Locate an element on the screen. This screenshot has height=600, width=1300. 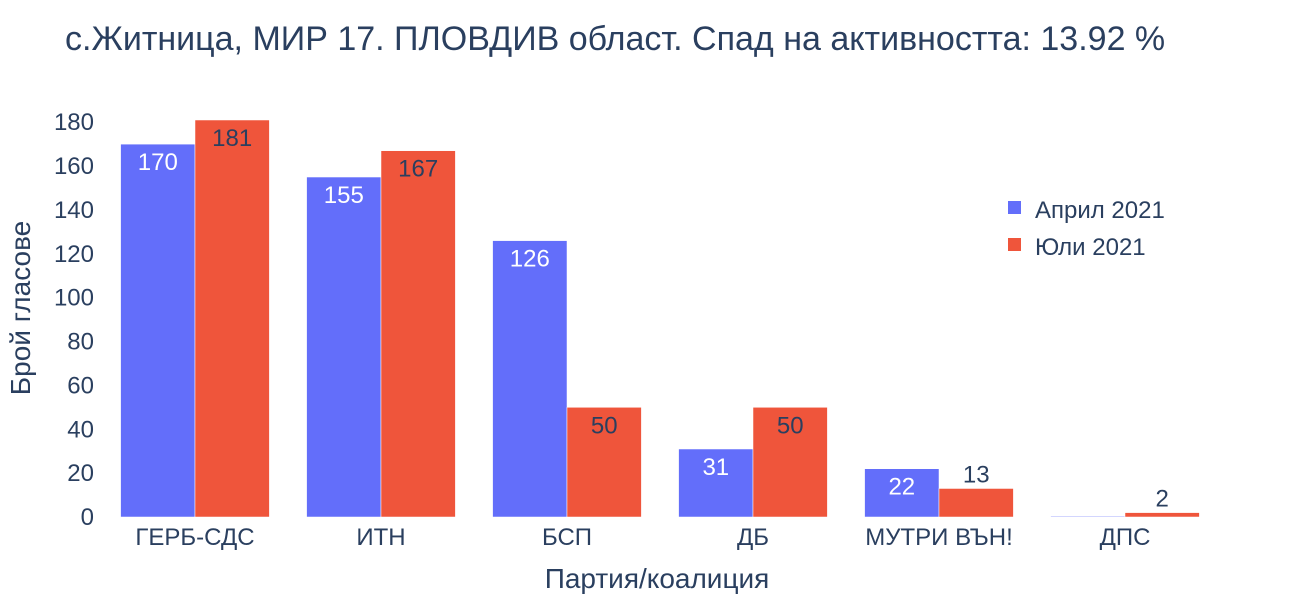
legend: Април 2021 Юли 2021 is located at coordinates (1086, 229).